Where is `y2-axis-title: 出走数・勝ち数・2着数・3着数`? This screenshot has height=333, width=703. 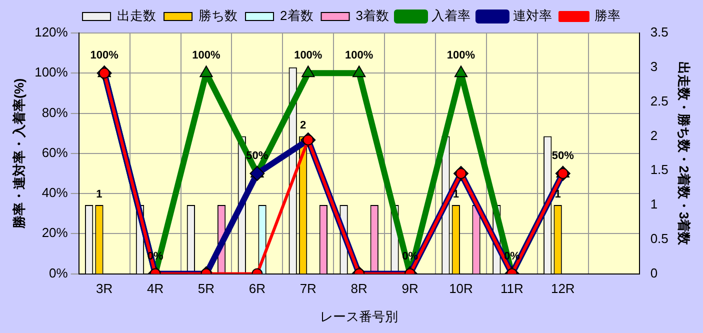 y2-axis-title: 出走数・勝ち数・2着数・3着数 is located at coordinates (684, 154).